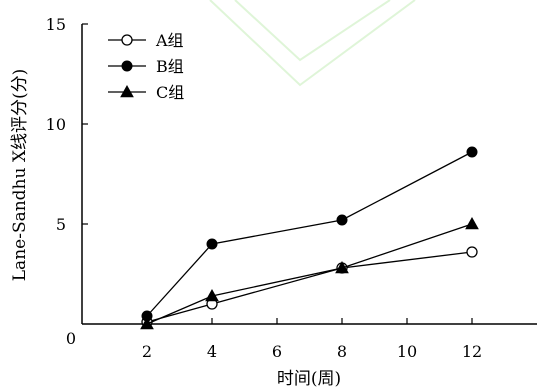 This screenshot has height=390, width=538. Describe the element at coordinates (472, 351) in the screenshot. I see `x-tick-label: 12` at that location.